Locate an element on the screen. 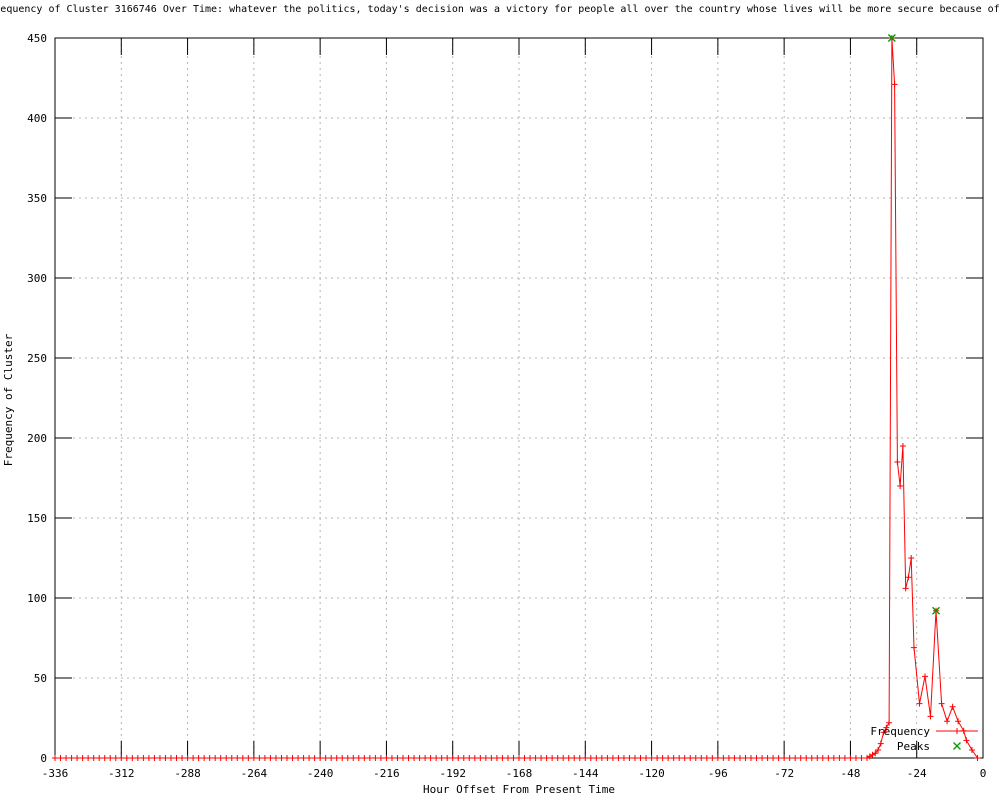 Image resolution: width=1000 pixels, height=800 pixels. y-tick-label: 350 is located at coordinates (37, 198).